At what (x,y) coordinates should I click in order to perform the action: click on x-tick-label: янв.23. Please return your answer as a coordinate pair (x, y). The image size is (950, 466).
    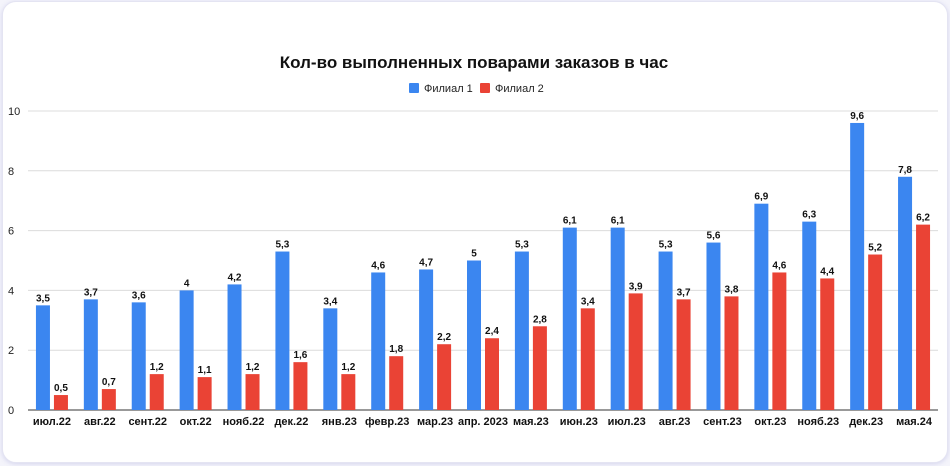
    Looking at the image, I should click on (339, 422).